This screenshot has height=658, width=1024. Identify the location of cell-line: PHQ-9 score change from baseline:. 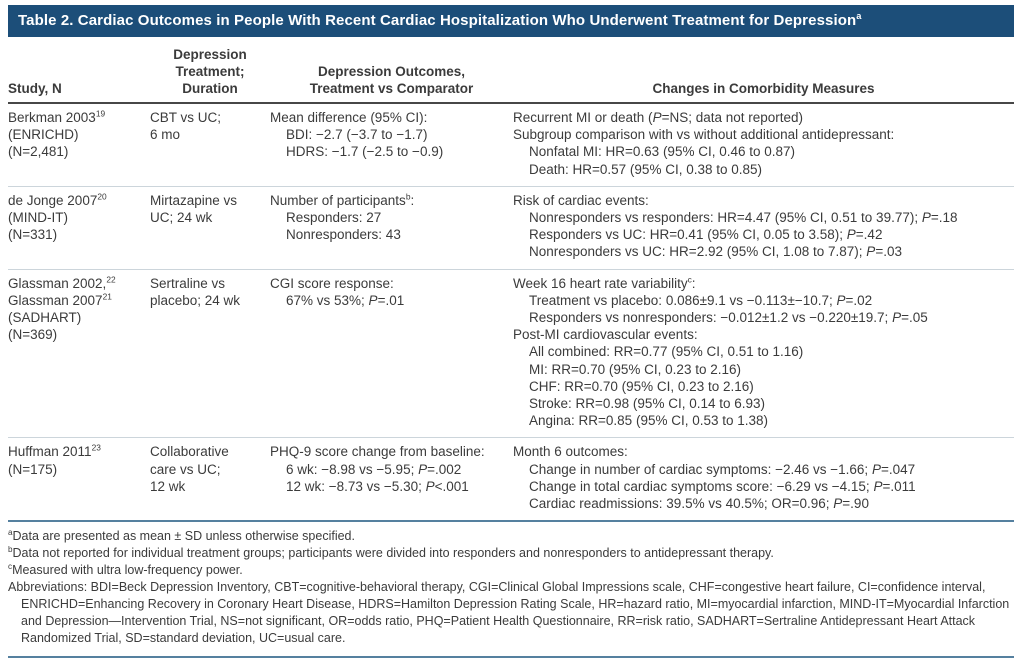
(377, 452).